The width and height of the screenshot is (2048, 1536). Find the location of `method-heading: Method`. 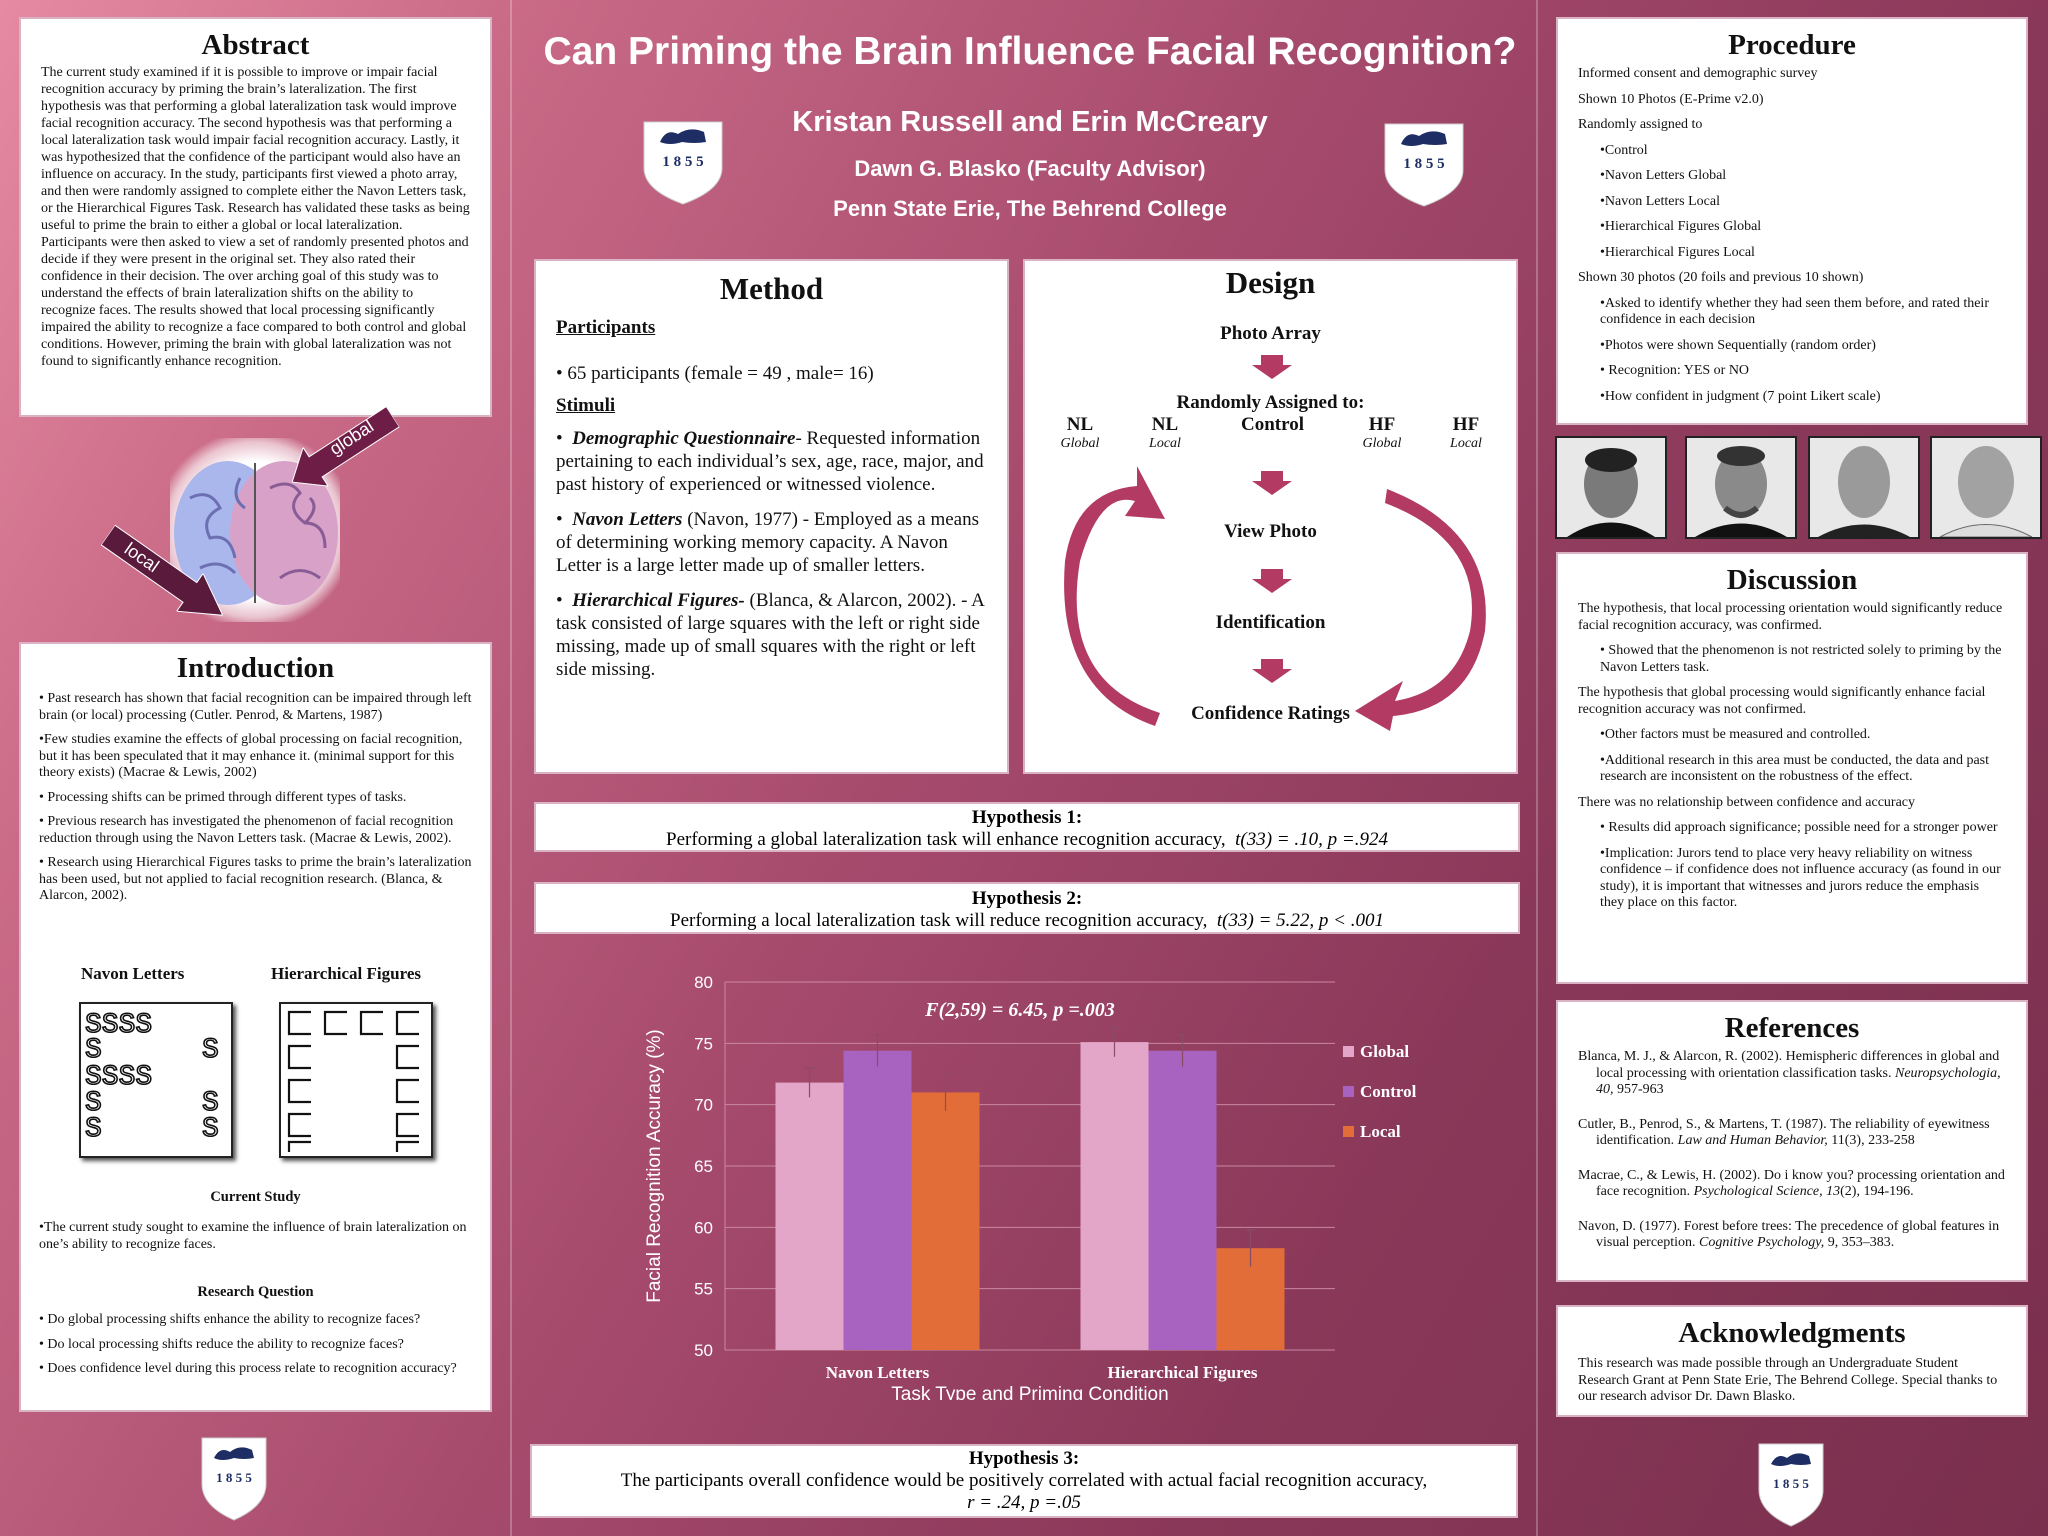

method-heading: Method is located at coordinates (771, 288).